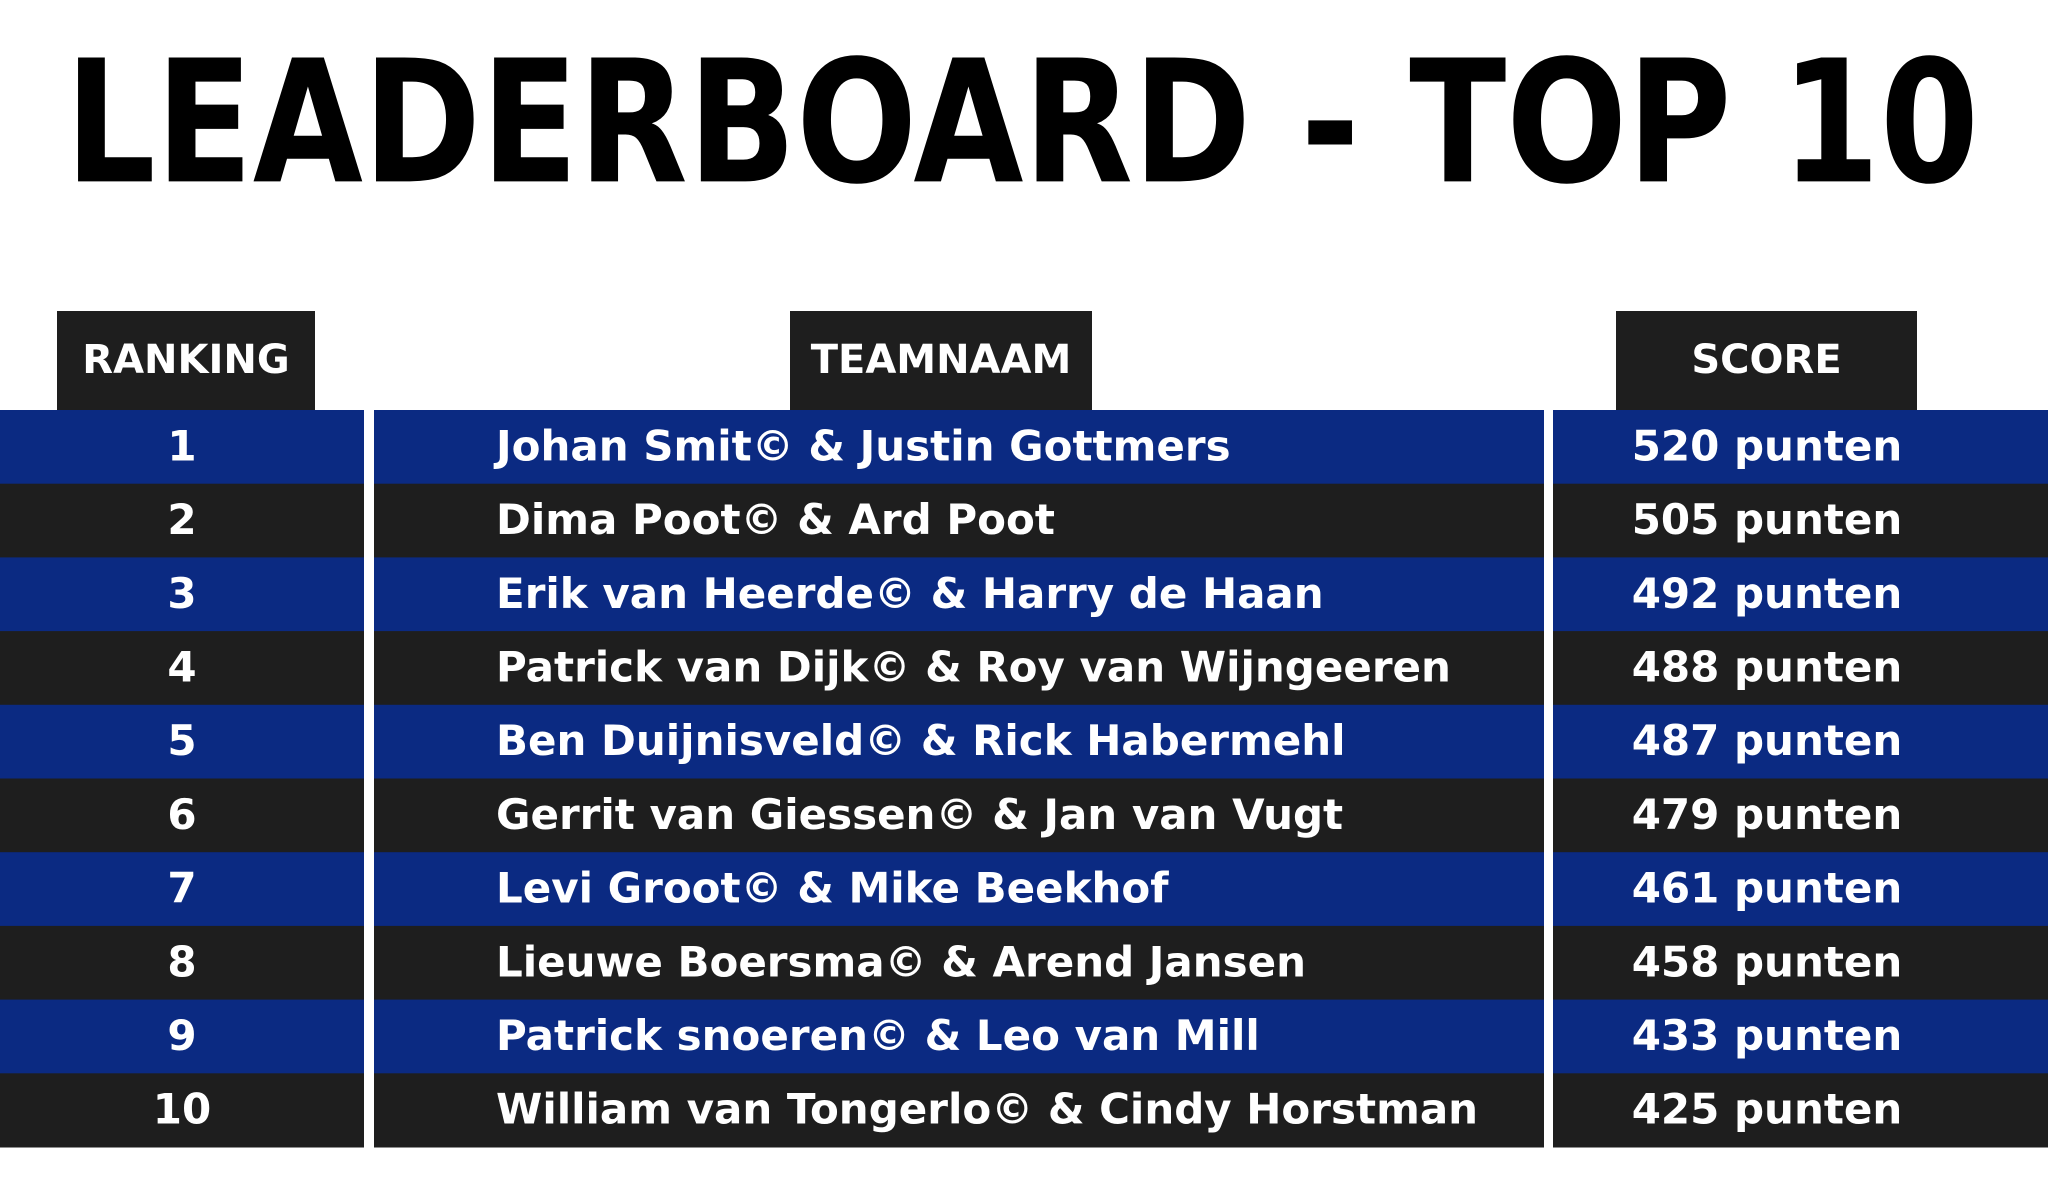  Describe the element at coordinates (1767, 740) in the screenshot. I see `score: 487 punten` at that location.